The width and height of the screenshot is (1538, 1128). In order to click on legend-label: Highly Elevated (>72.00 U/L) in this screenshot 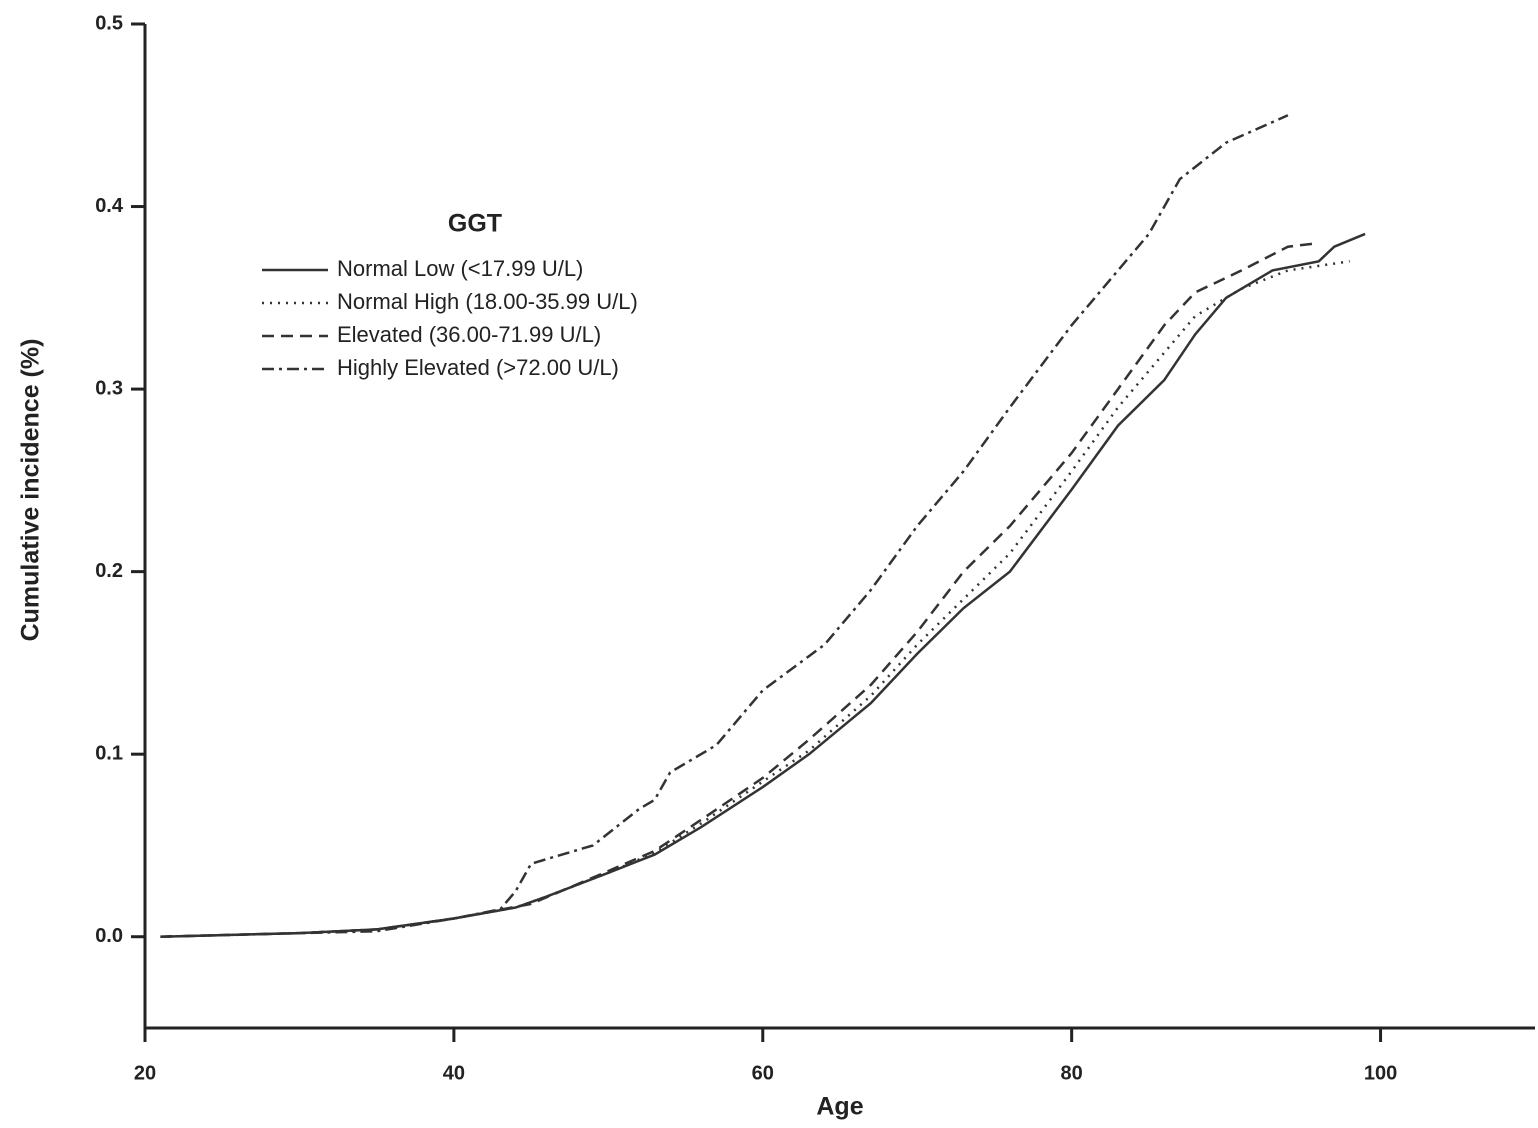, I will do `click(478, 367)`.